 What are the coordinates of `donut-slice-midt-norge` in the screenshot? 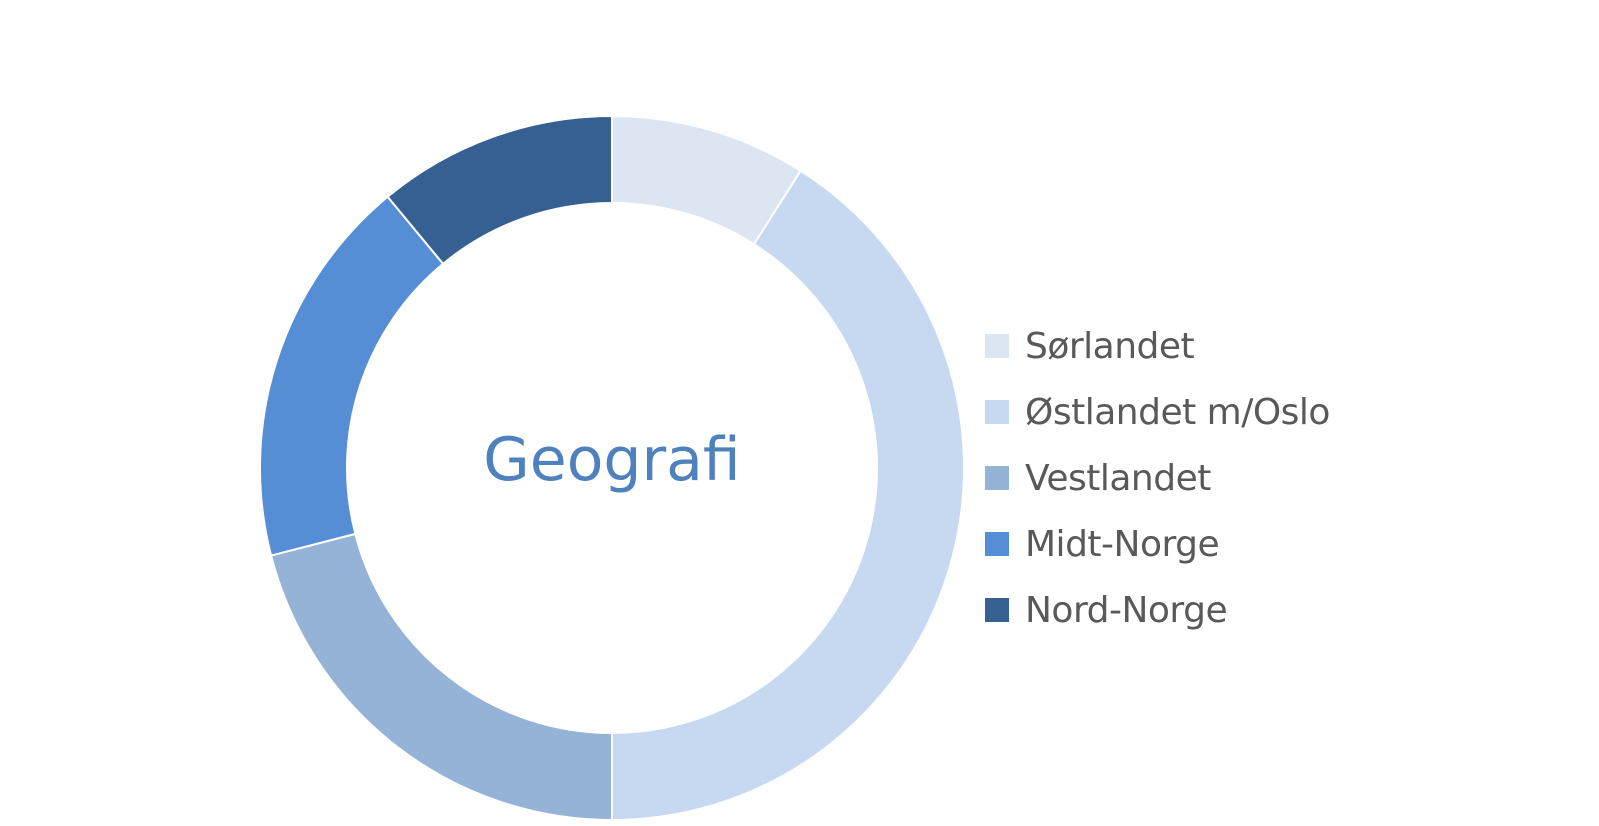 It's located at (352, 376).